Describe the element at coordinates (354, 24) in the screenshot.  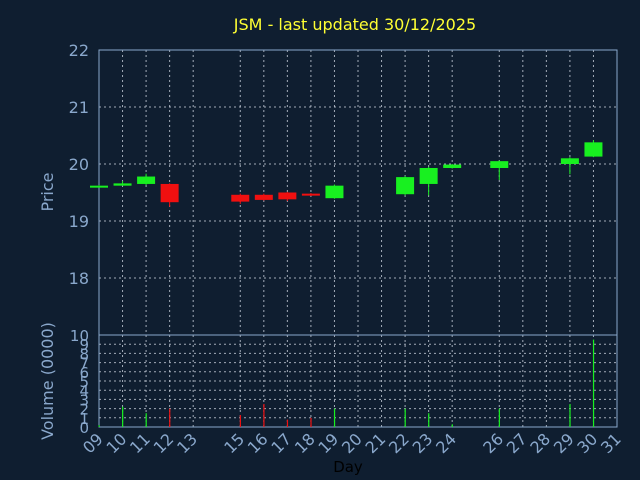
I see `chart-title: JSM - last updated 30/12/2025` at that location.